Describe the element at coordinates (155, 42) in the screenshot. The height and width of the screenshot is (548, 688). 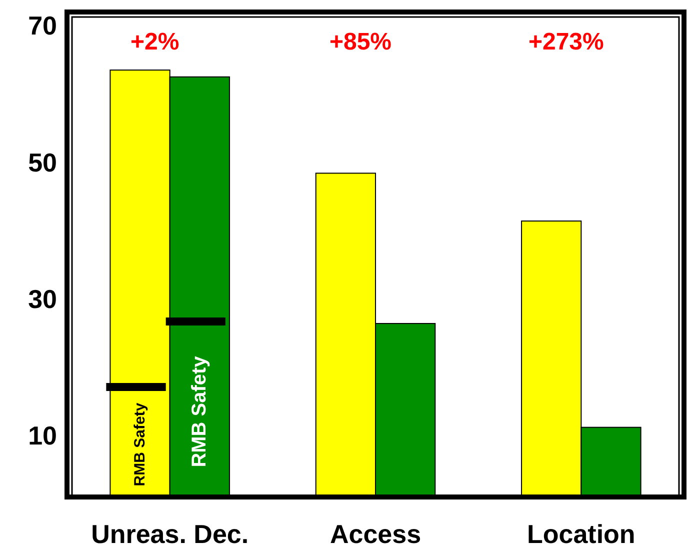
I see `annotation: +2%` at that location.